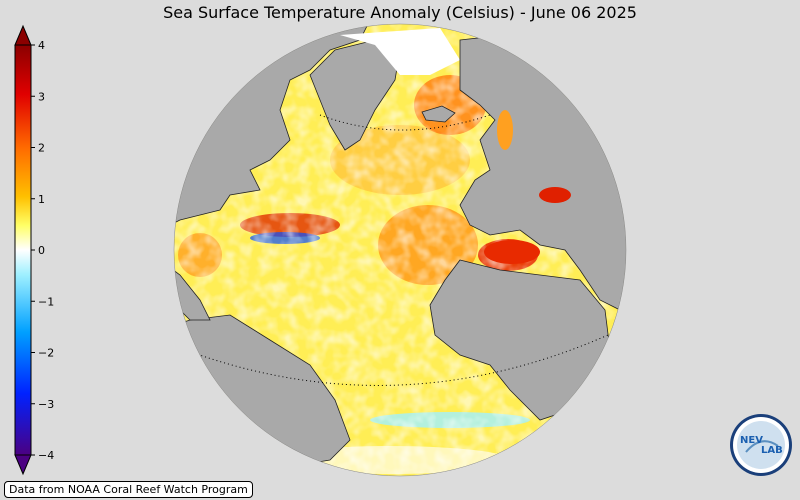 The image size is (800, 500). Describe the element at coordinates (46, 404) in the screenshot. I see `colorbar-tick-label: −3` at that location.